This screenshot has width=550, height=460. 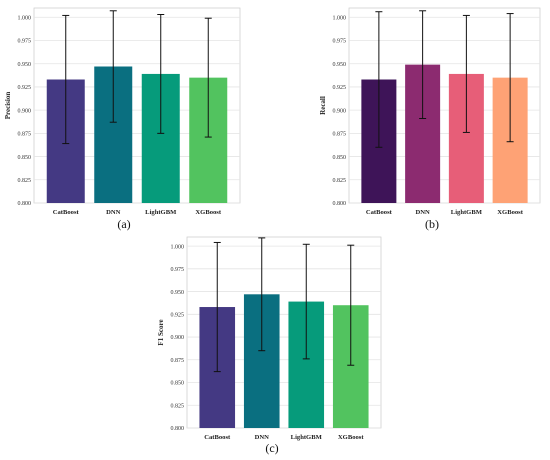 What do you see at coordinates (161, 332) in the screenshot?
I see `y-axis-label: F1 Score` at bounding box center [161, 332].